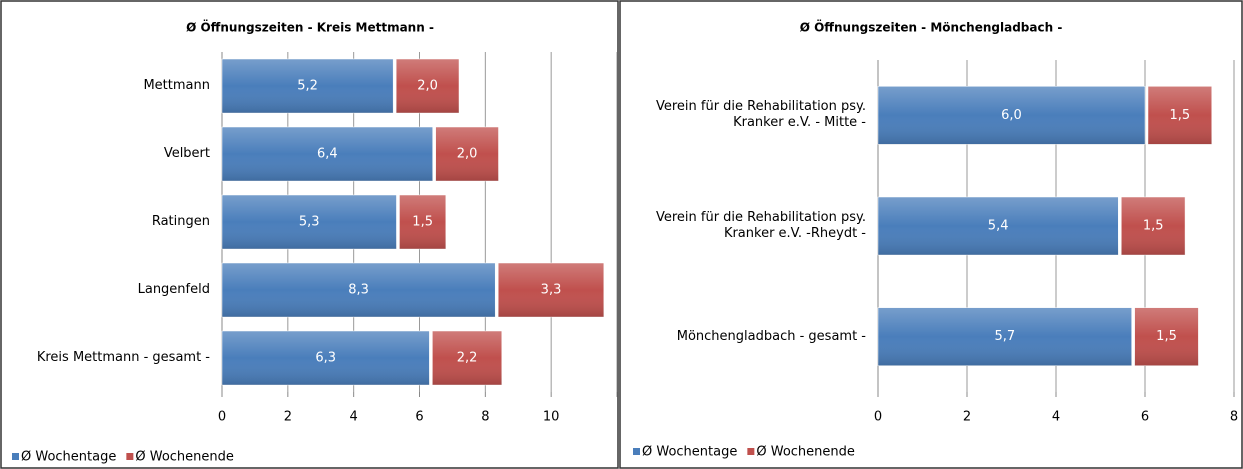 This screenshot has width=1243, height=469. I want to click on category-label: Kreis Mettmann - gesamt -, so click(123, 357).